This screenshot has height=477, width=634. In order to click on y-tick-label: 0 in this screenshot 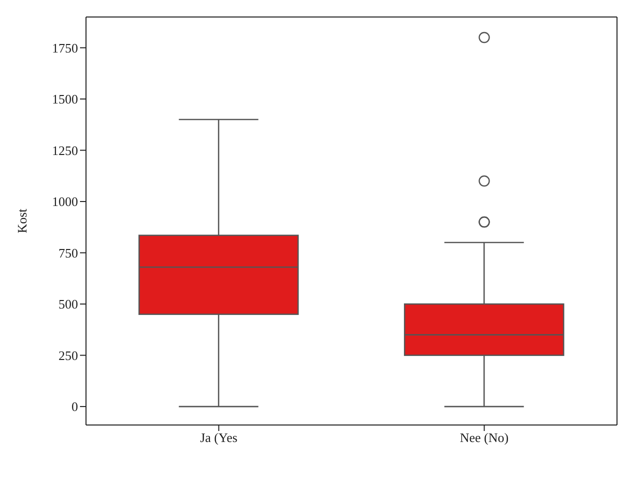, I will do `click(75, 406)`.